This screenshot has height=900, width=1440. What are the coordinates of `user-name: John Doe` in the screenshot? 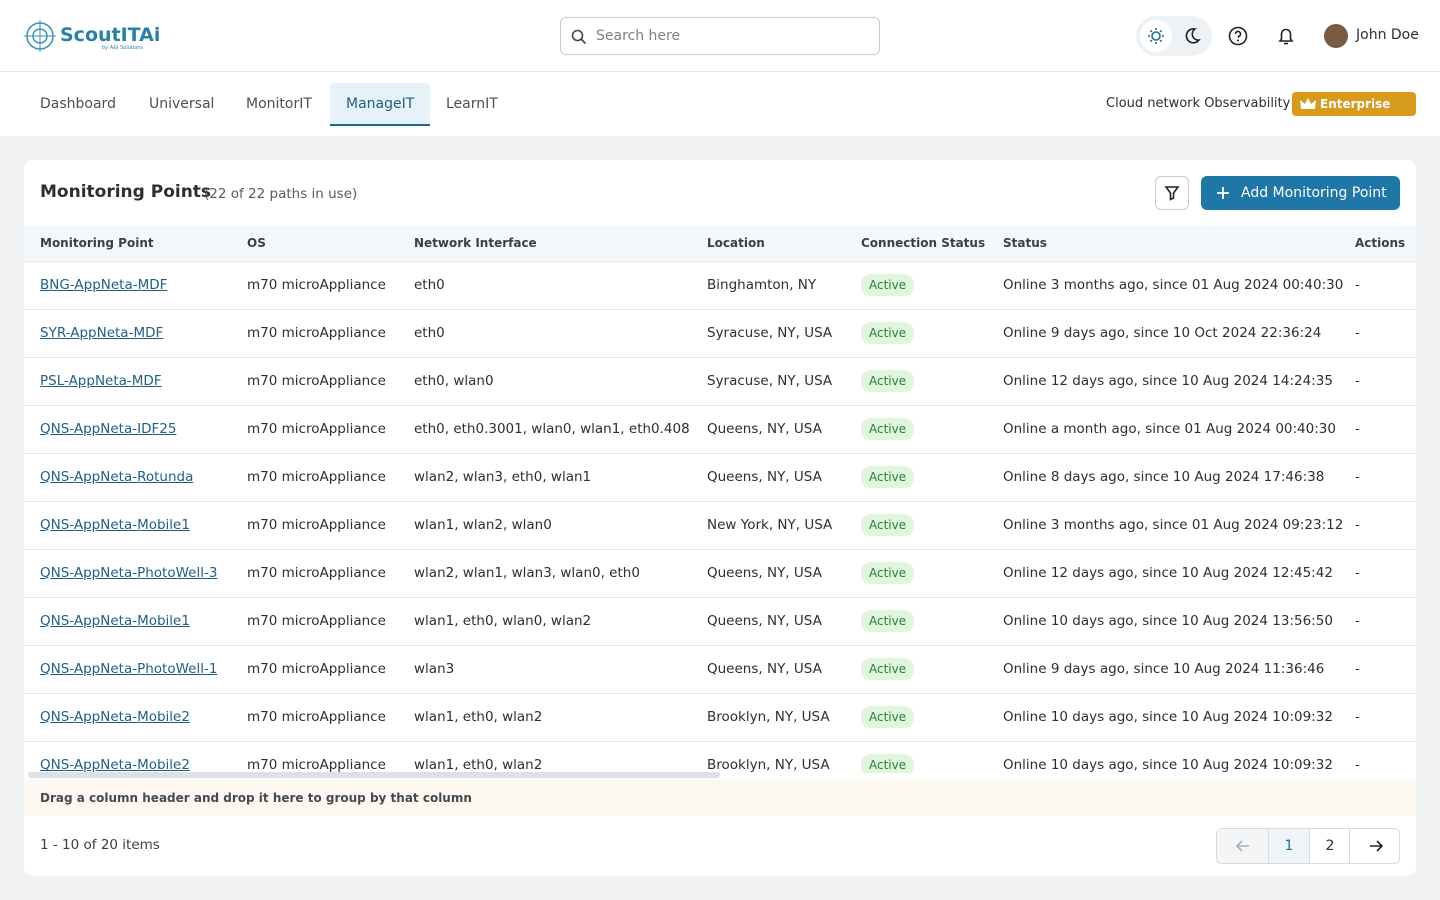 It's located at (1387, 35).